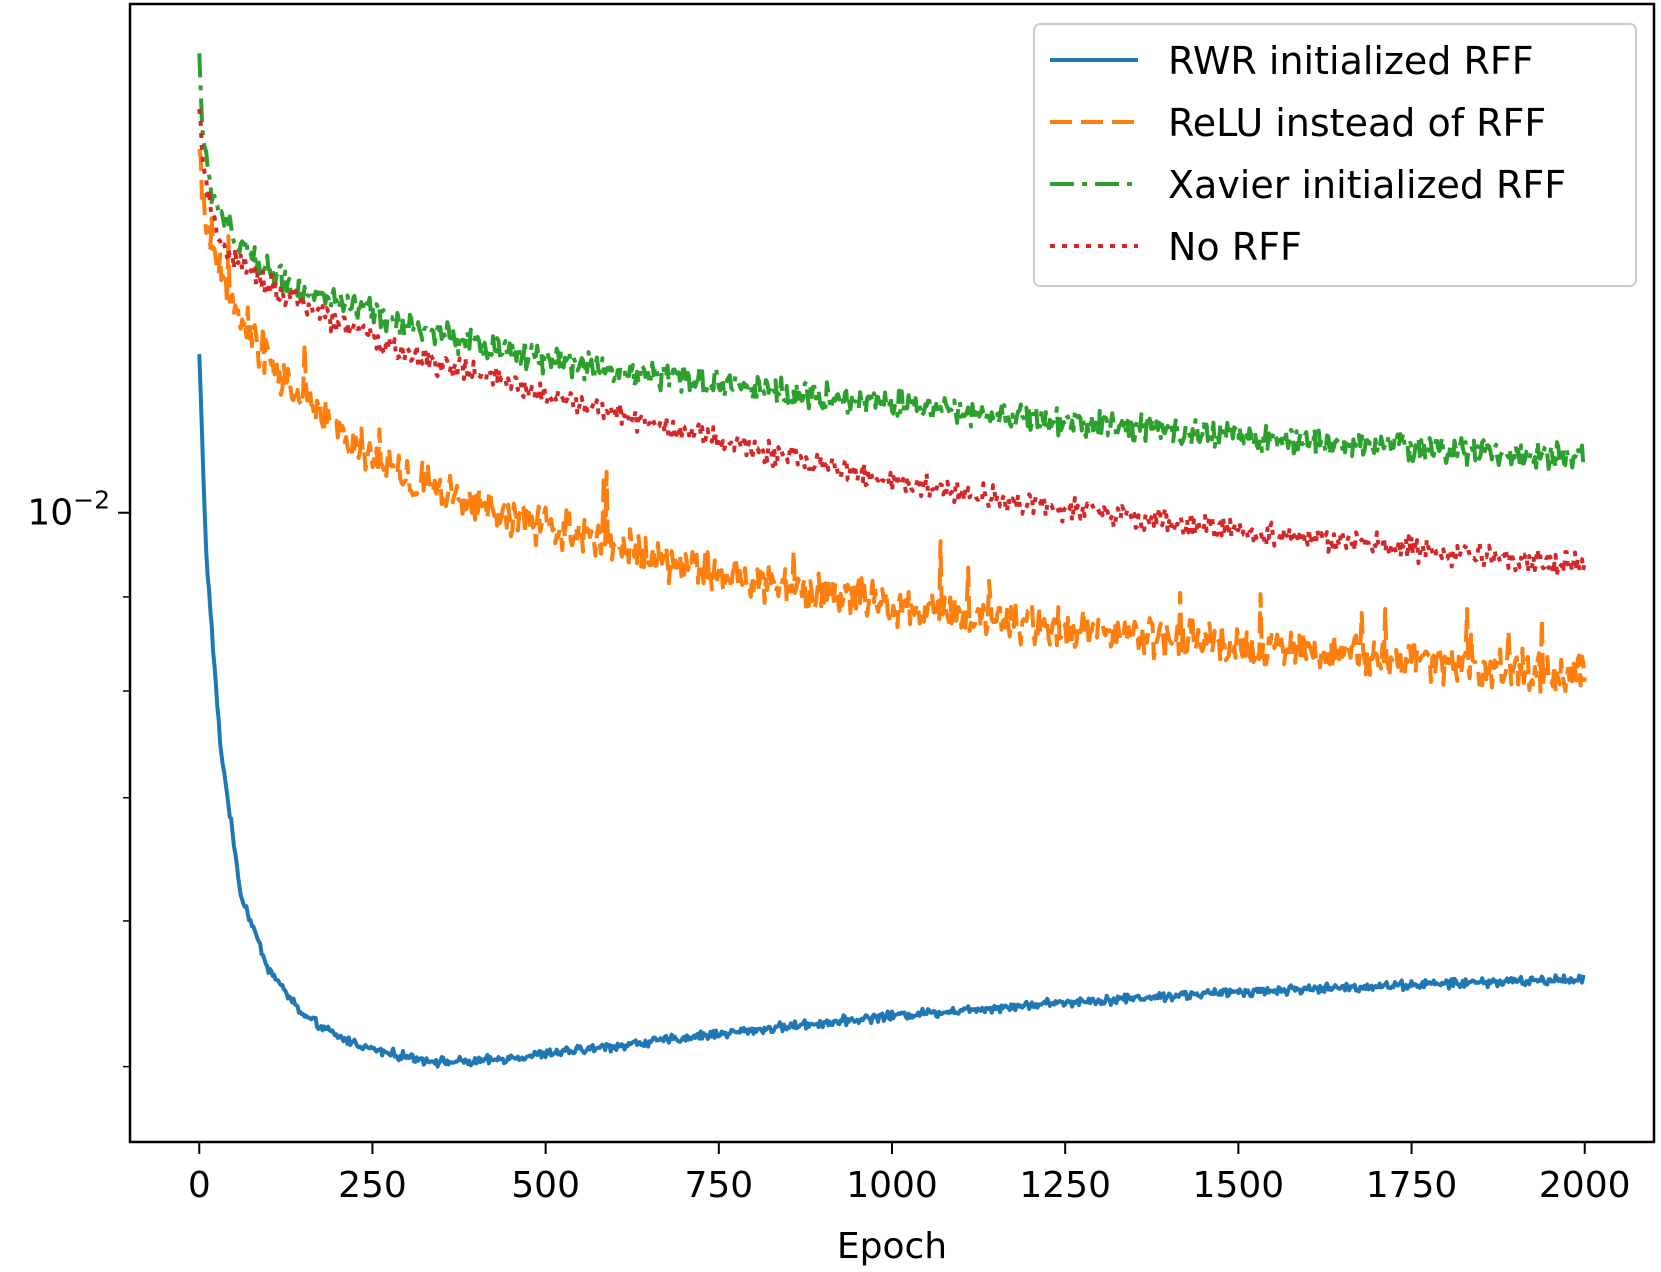 This screenshot has height=1272, width=1661. Describe the element at coordinates (78, 777) in the screenshot. I see `y-axis: 10−2` at that location.